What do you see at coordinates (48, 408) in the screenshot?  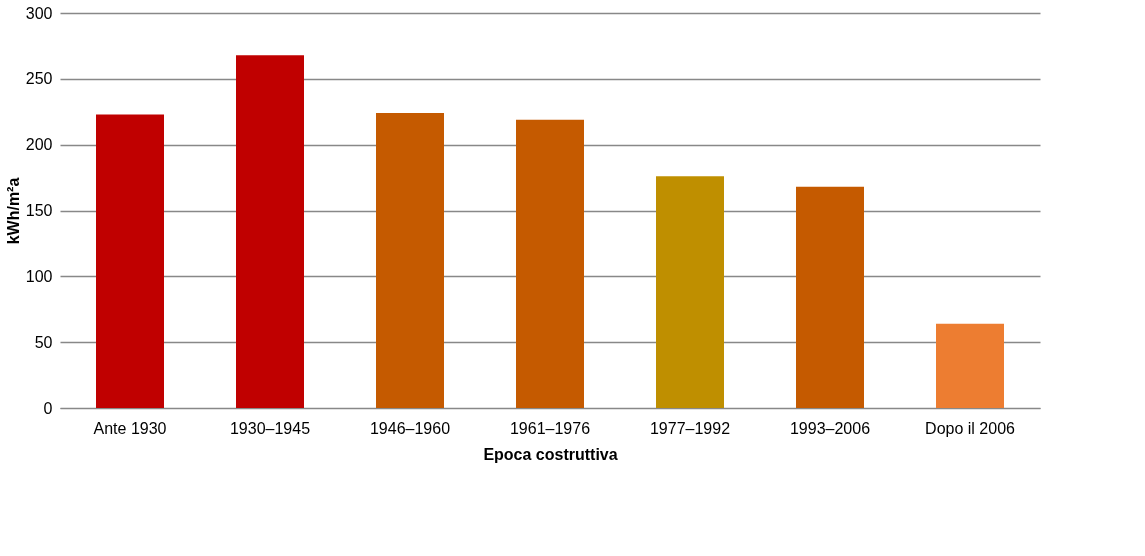 I see `y-tick-label: 0` at bounding box center [48, 408].